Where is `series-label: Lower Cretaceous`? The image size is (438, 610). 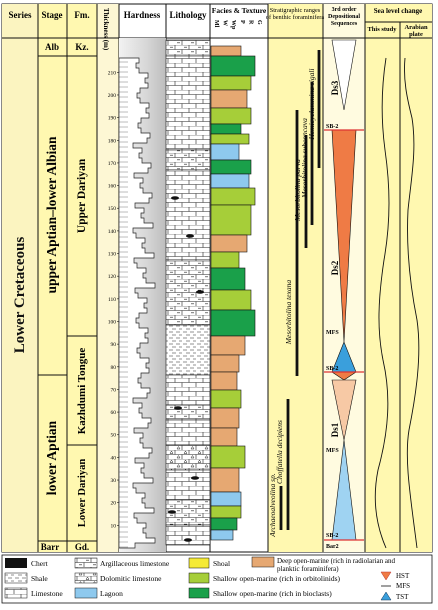 series-label: Lower Cretaceous is located at coordinates (20, 295).